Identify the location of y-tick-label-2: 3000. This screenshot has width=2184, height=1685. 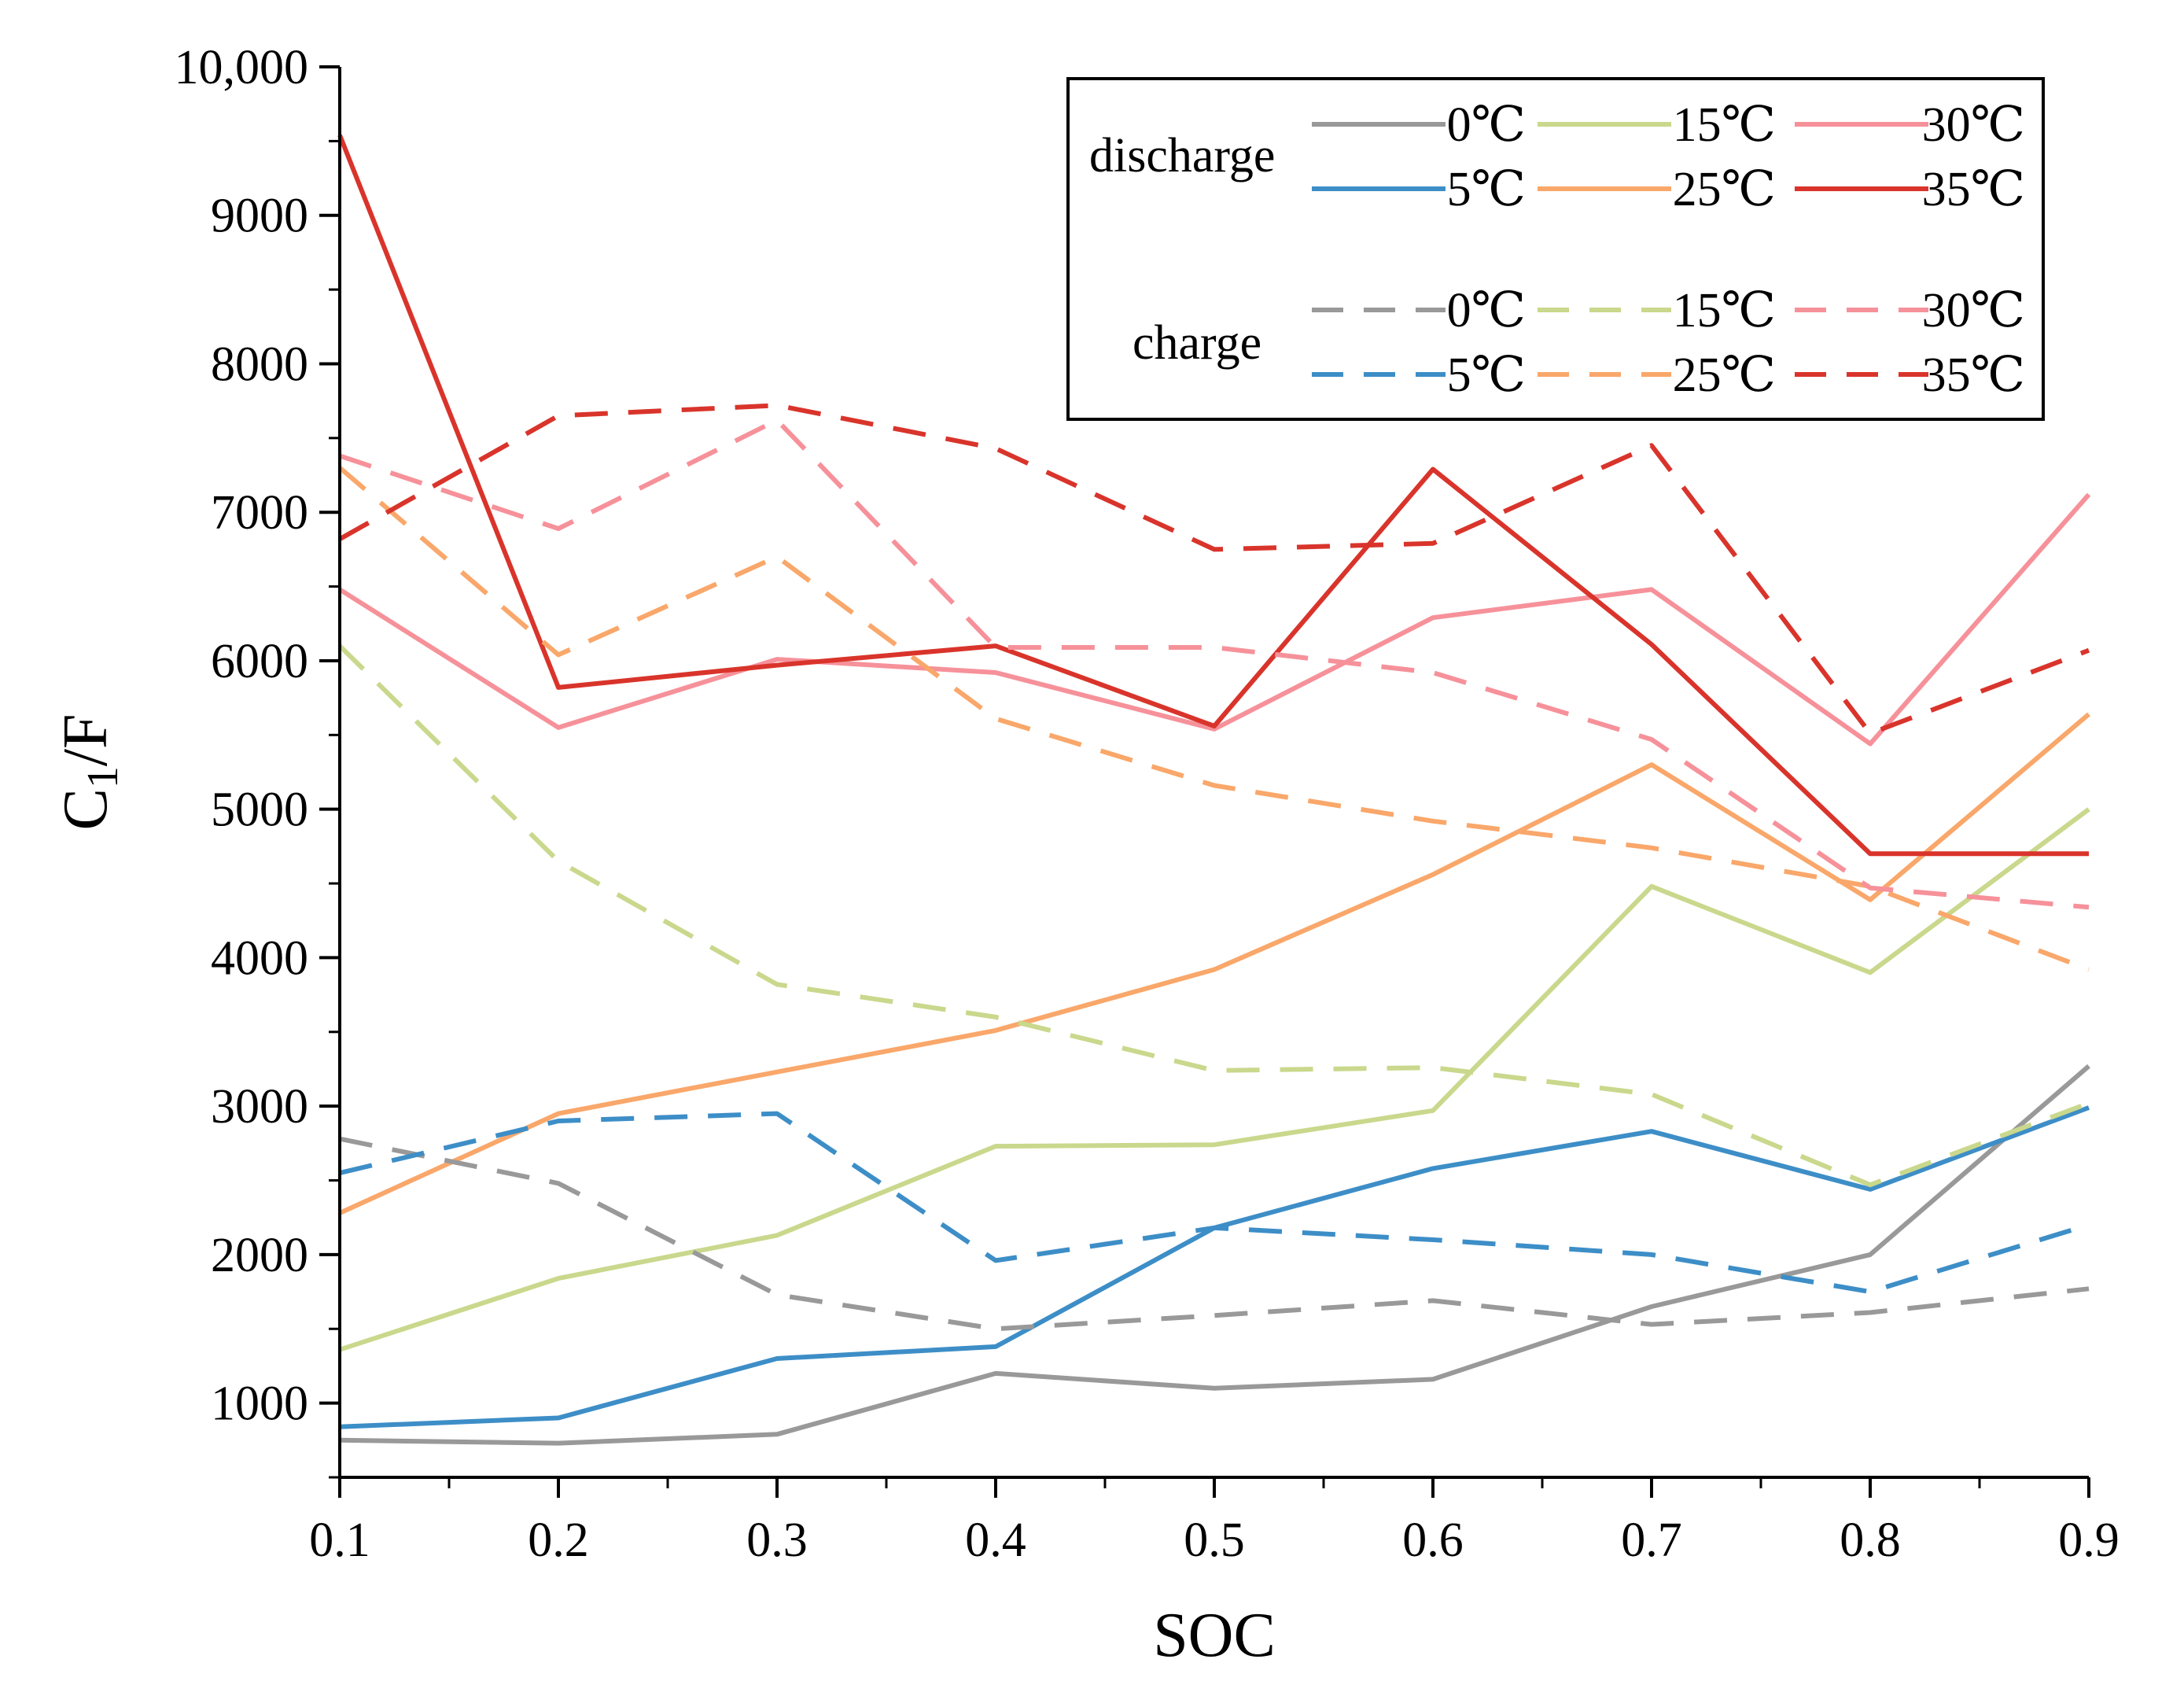
(259, 1107).